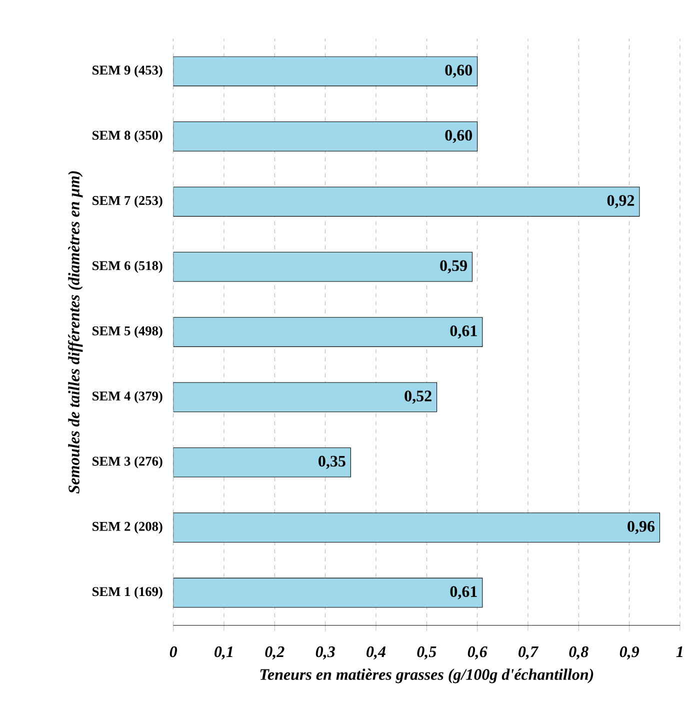 This screenshot has height=708, width=688. I want to click on x-tick-label: 0,9, so click(629, 653).